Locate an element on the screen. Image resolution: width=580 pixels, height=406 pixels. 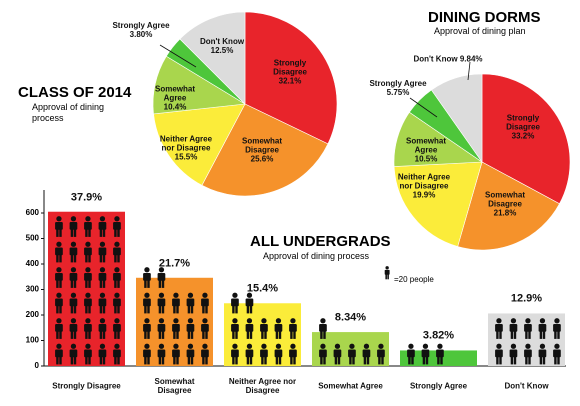
slice-value: 25.6% is located at coordinates (262, 159).